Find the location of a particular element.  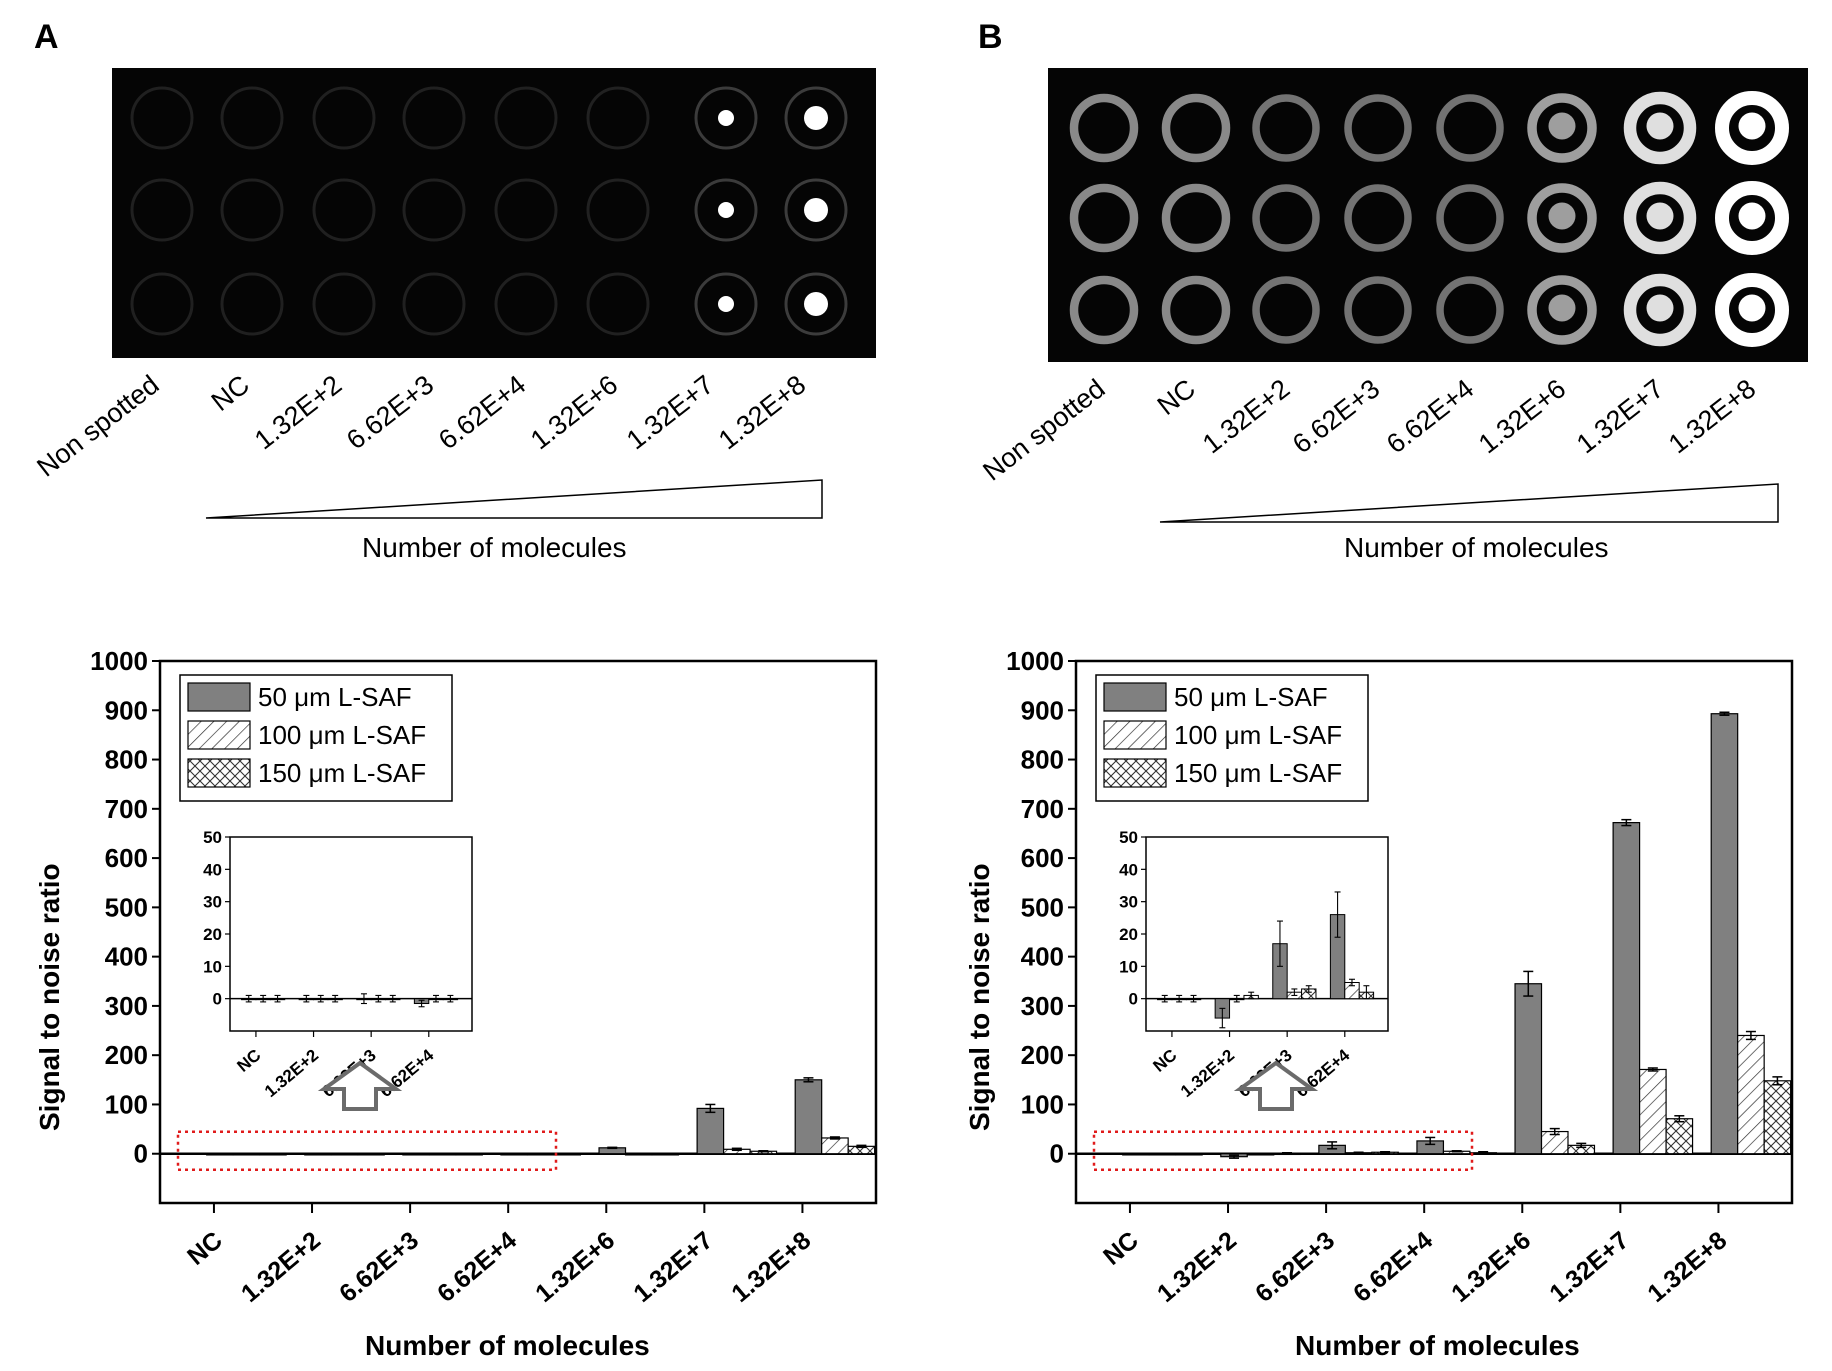

gradient-wedge-b is located at coordinates (1469, 503).